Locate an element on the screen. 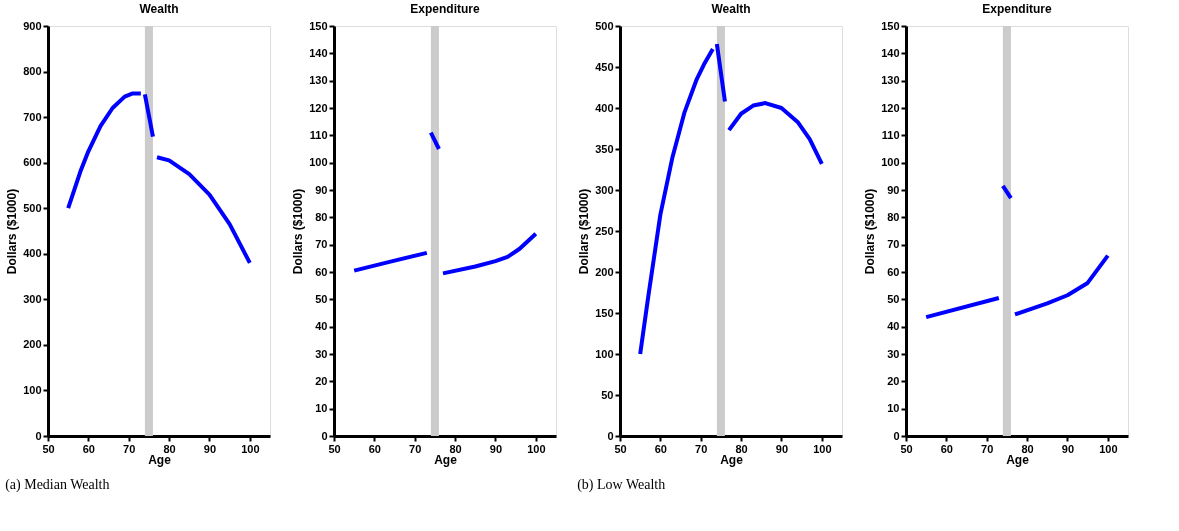 The image size is (1179, 531). y-tick-label: 450 is located at coordinates (604, 66).